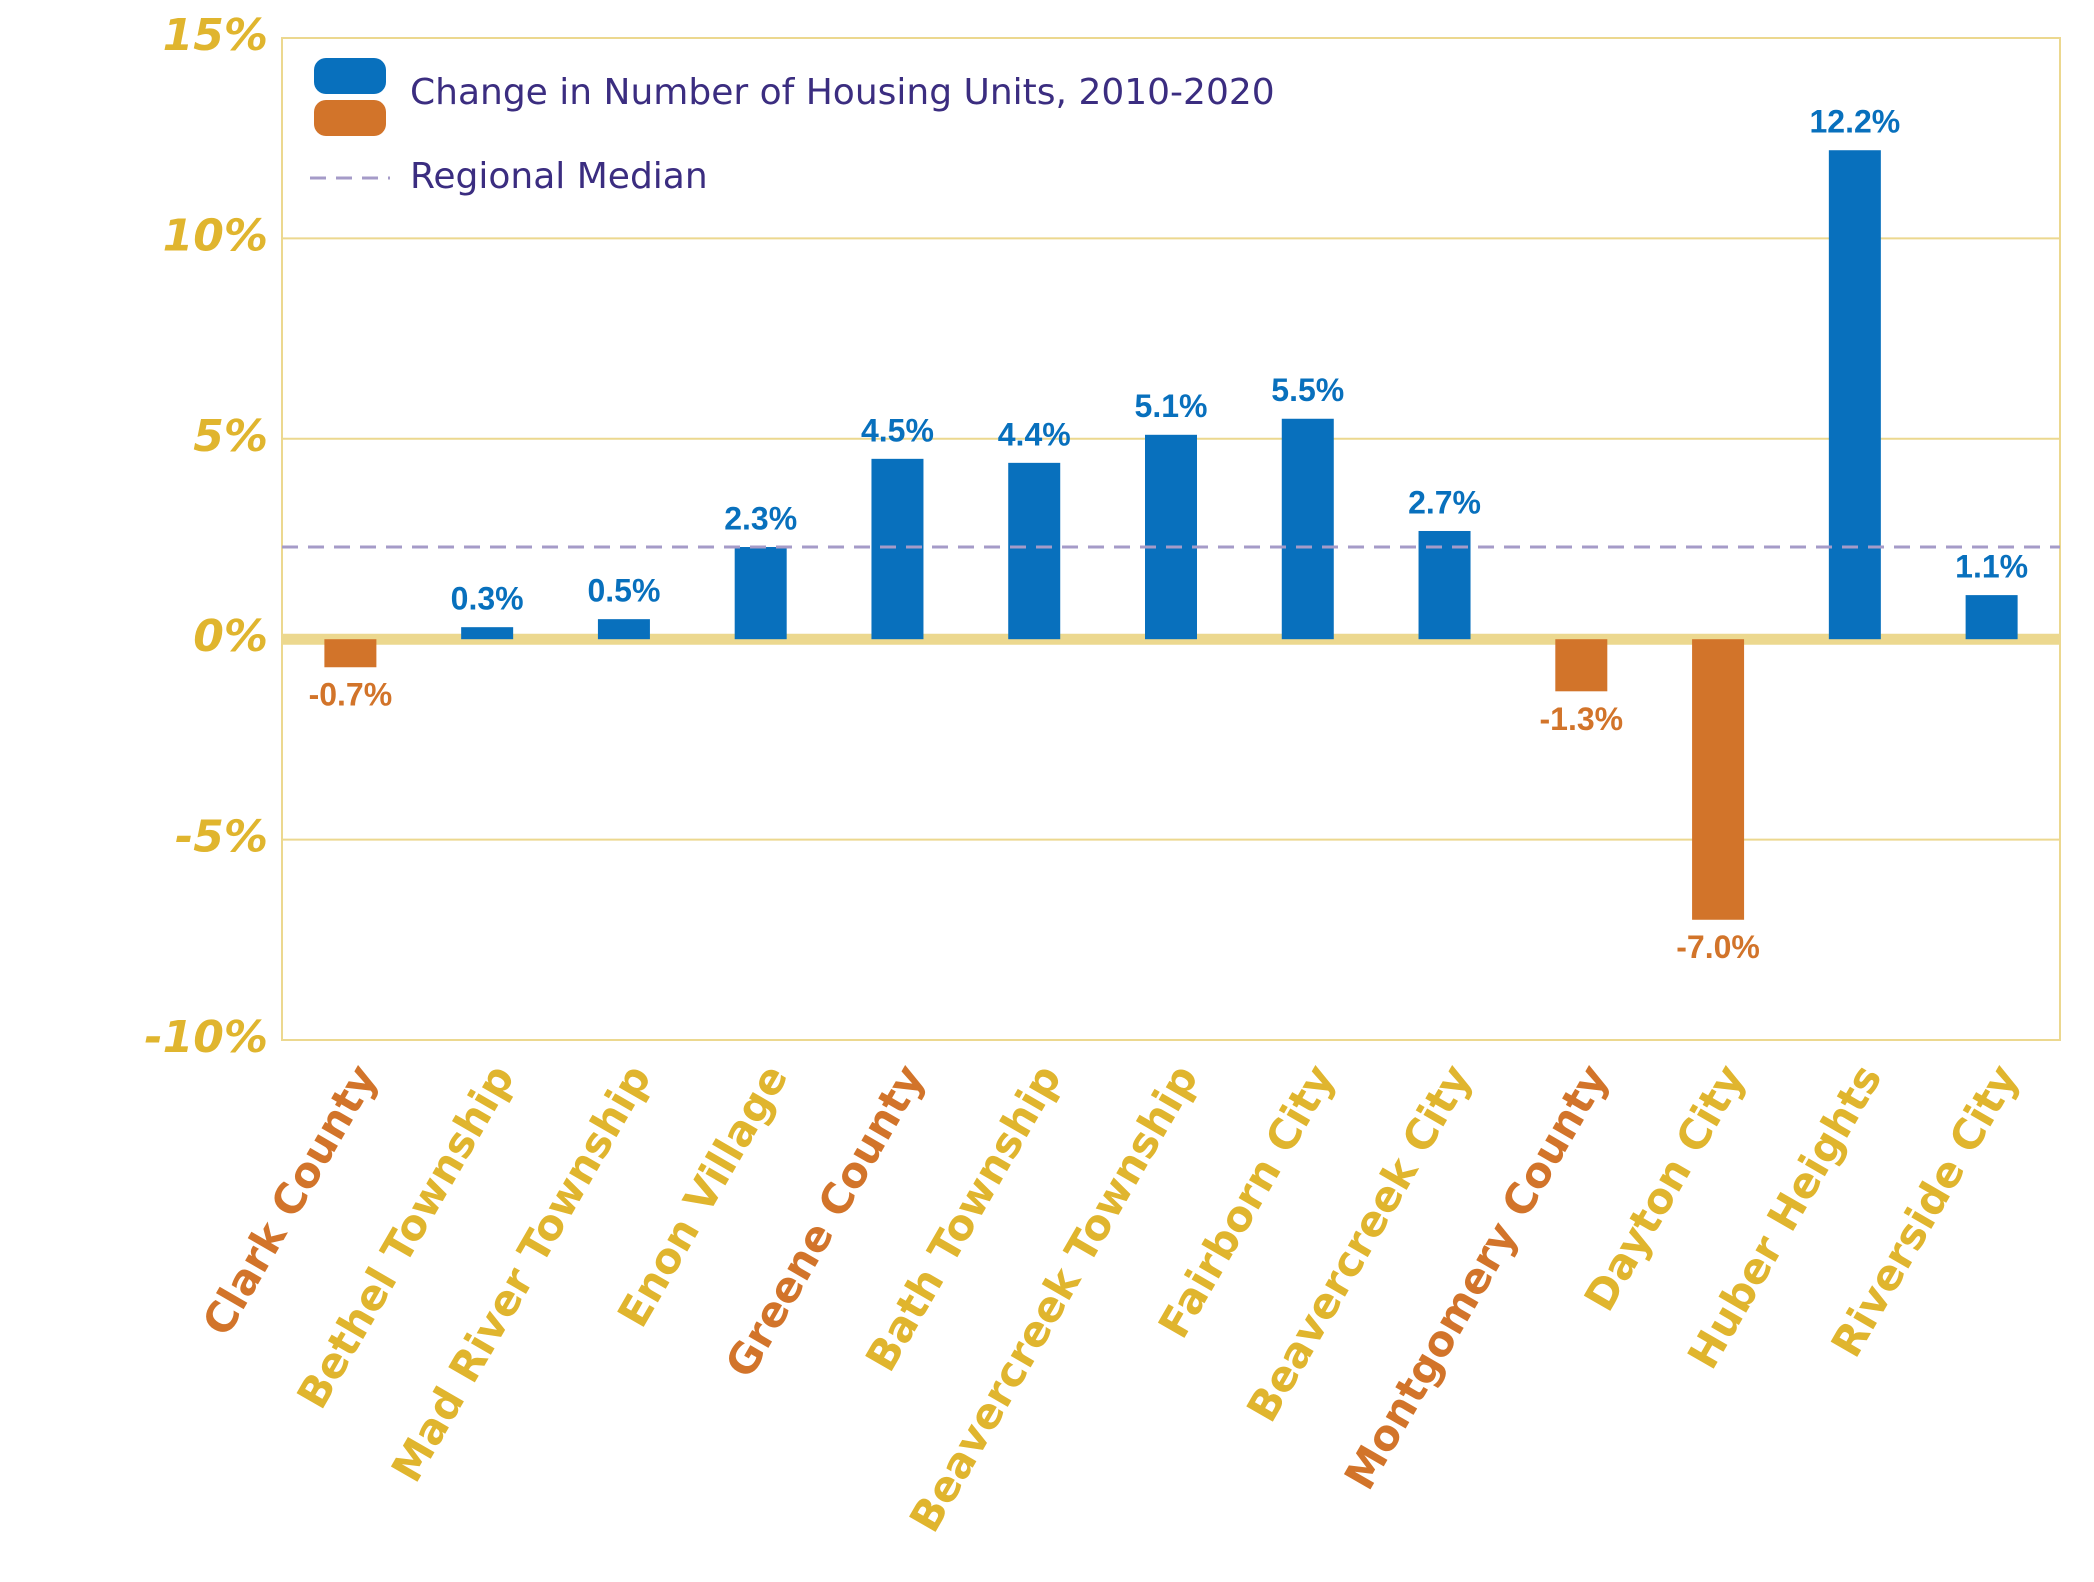  I want to click on y-tick-label: 10%, so click(215, 235).